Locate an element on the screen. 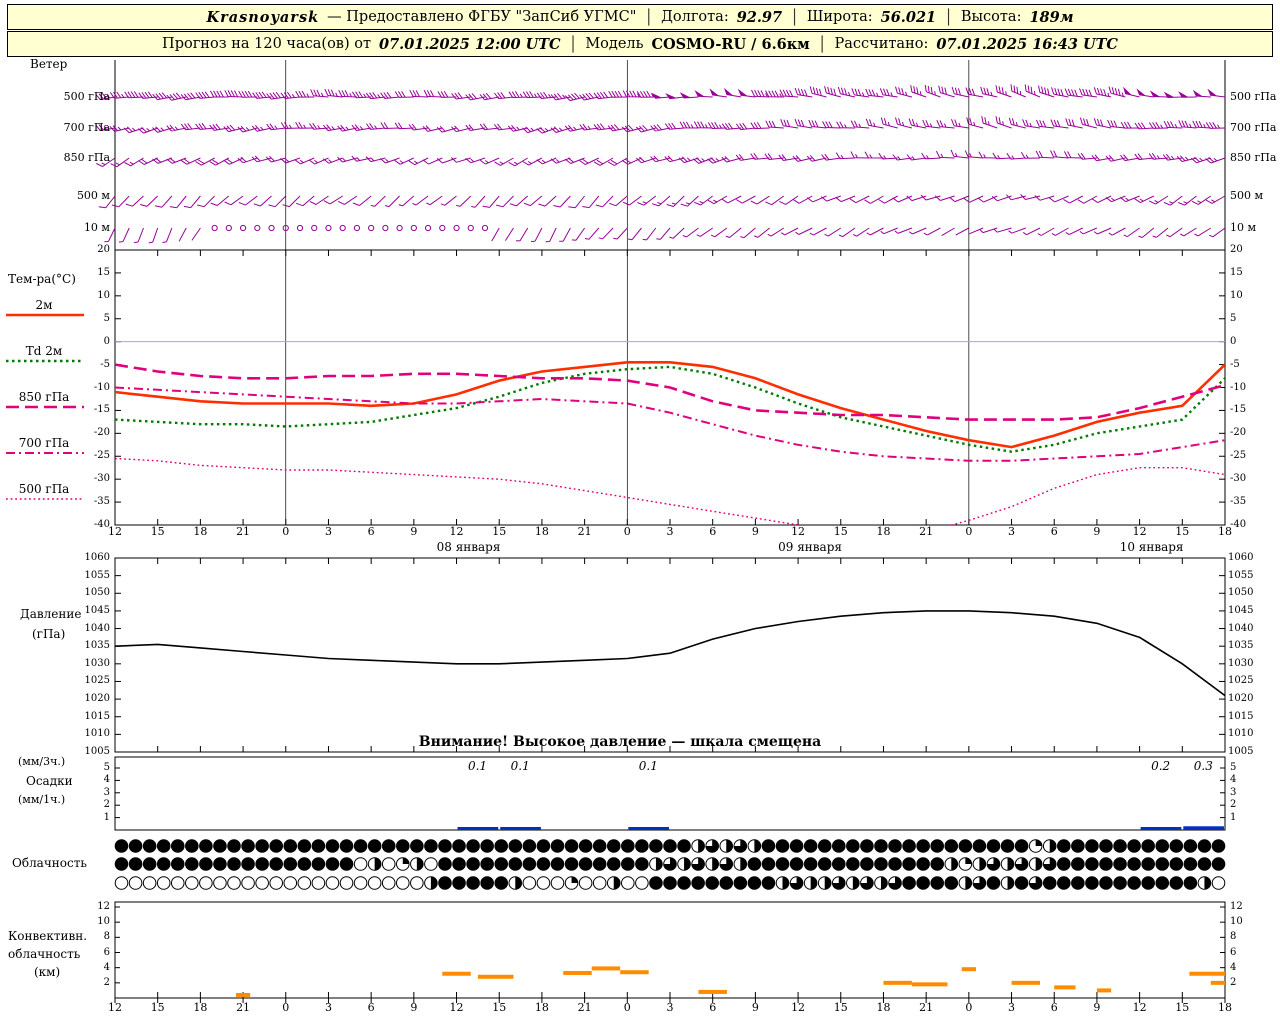 Image resolution: width=1280 pixels, height=1024 pixels. altitude-value: 189м is located at coordinates (1051, 17).